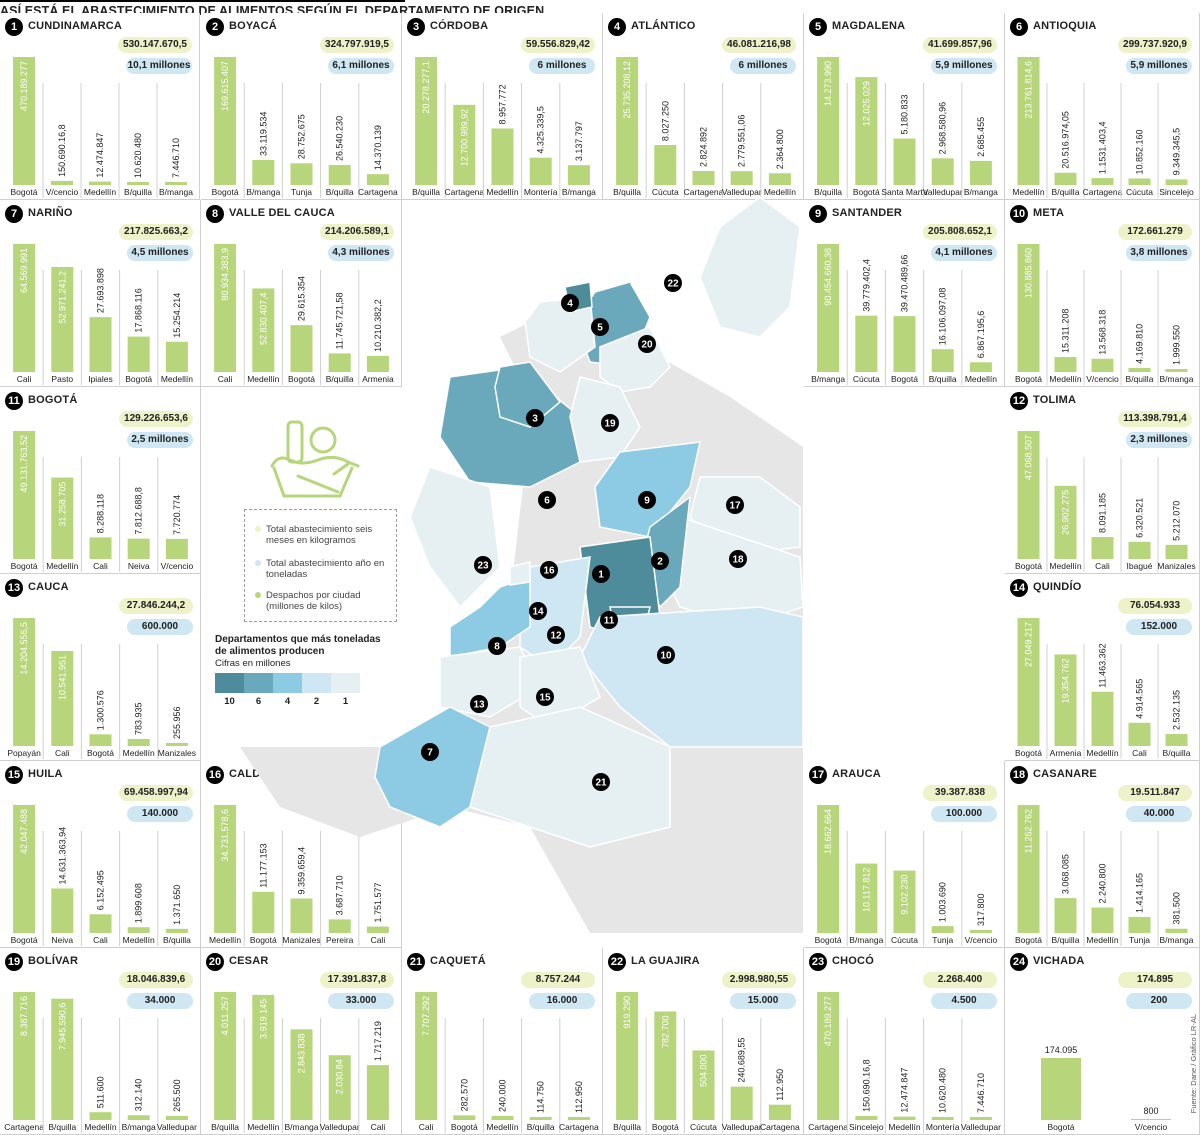  Describe the element at coordinates (316, 701) in the screenshot. I see `scale-label: 2` at that location.